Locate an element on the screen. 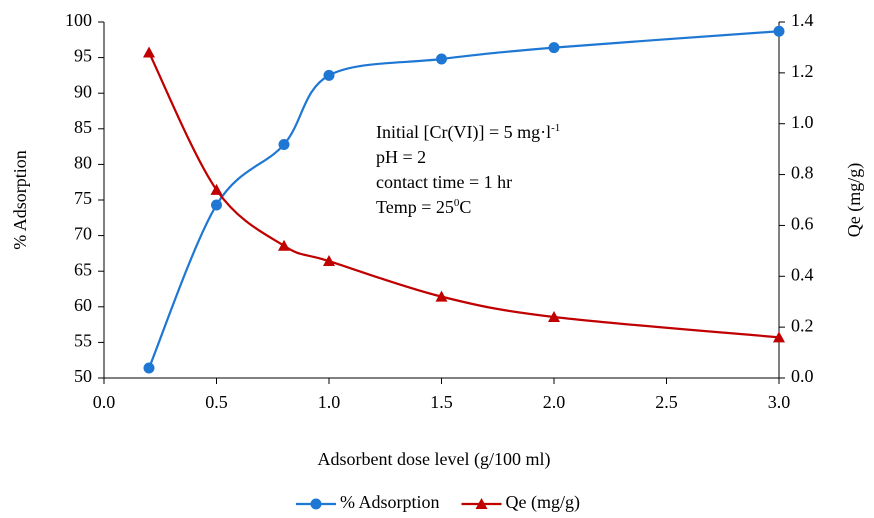  y-tick-label: 75 is located at coordinates (83, 198).